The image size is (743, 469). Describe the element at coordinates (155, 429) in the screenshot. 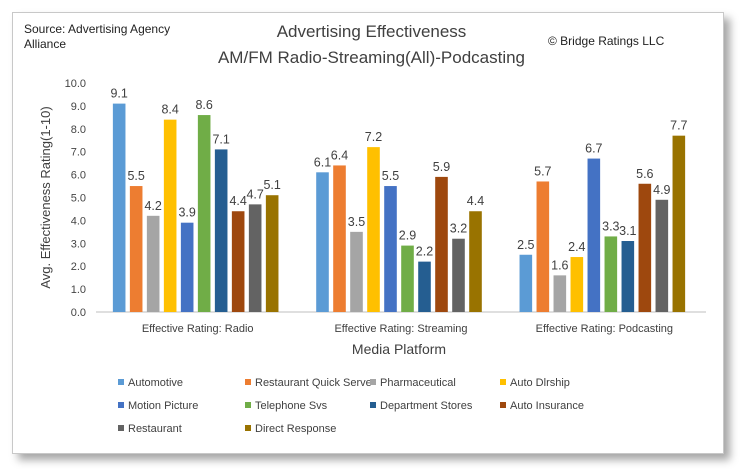

I see `legend-label: Restaurant` at that location.